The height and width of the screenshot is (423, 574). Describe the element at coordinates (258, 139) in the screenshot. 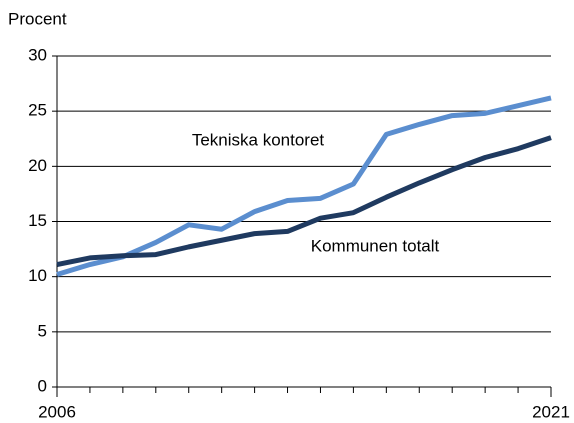

I see `series-label: Tekniska kontoret` at that location.